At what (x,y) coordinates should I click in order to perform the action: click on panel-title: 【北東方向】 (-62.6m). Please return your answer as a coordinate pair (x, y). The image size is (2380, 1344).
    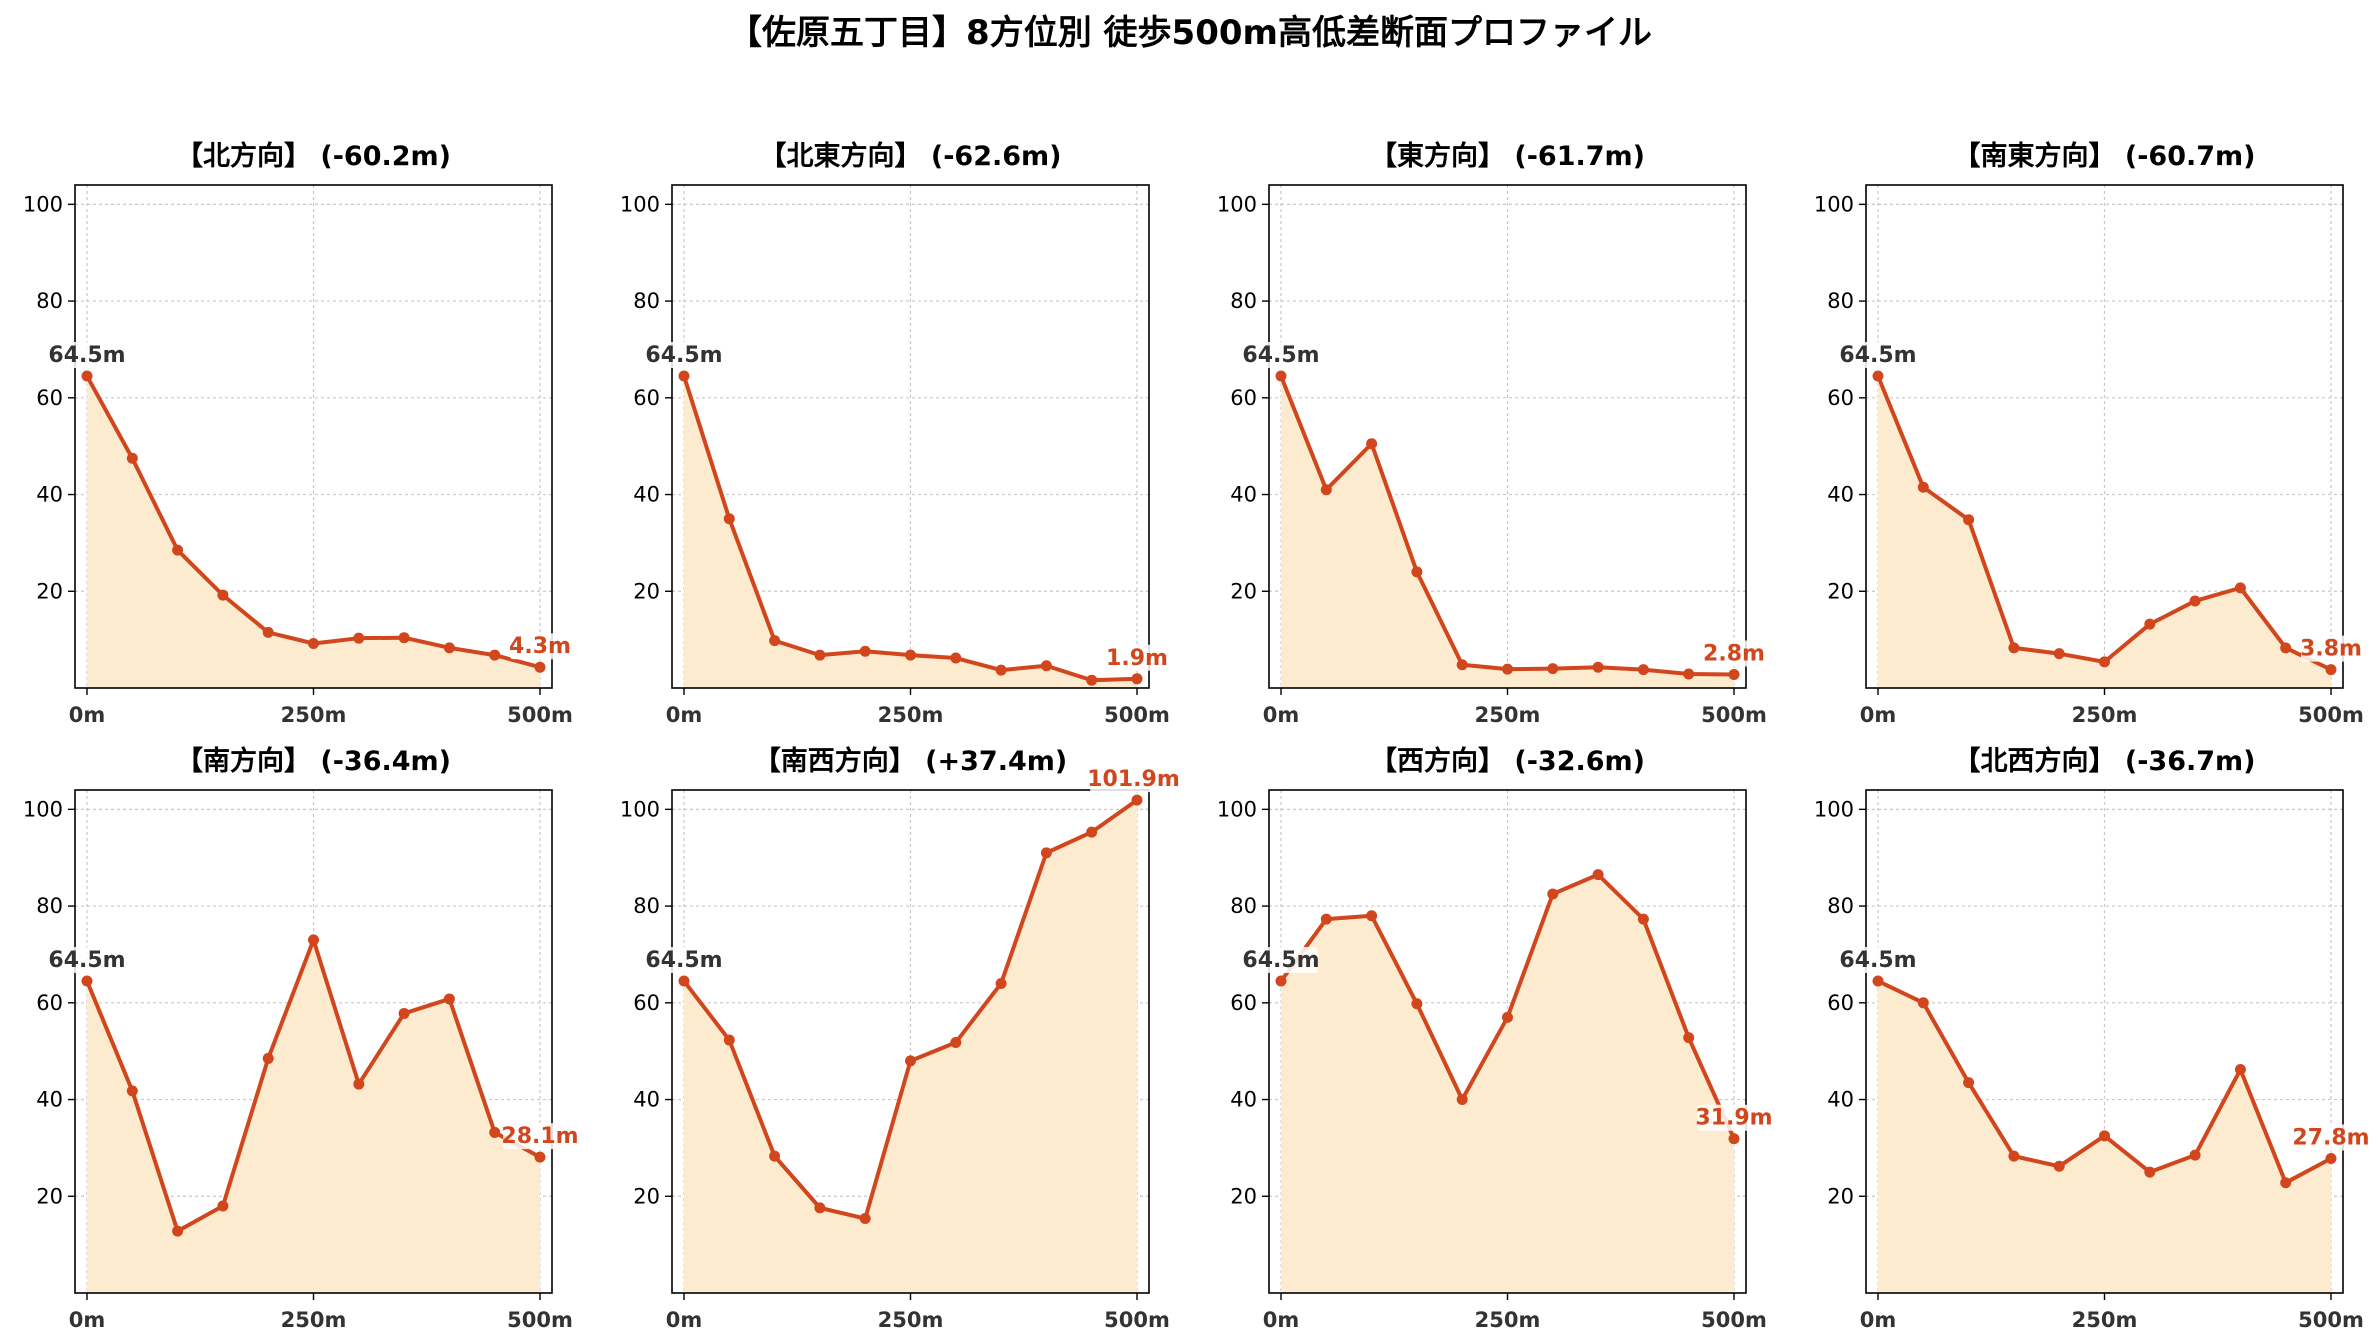
    Looking at the image, I should click on (910, 156).